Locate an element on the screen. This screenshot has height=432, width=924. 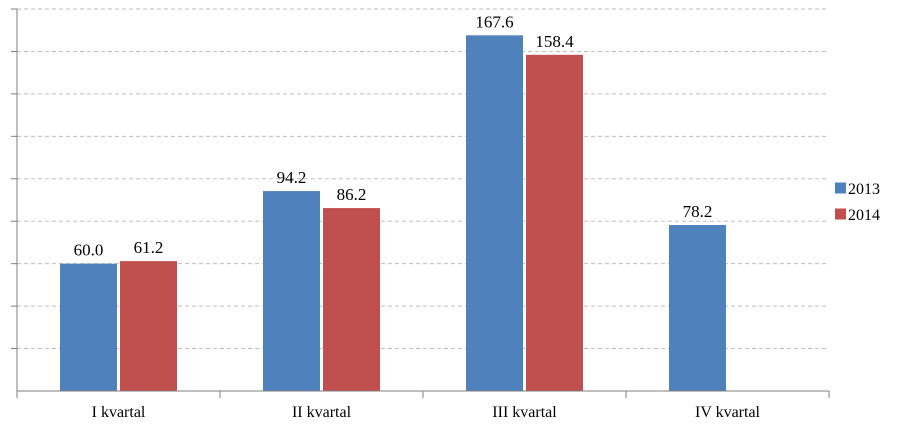
data-label: 78.2 is located at coordinates (698, 211).